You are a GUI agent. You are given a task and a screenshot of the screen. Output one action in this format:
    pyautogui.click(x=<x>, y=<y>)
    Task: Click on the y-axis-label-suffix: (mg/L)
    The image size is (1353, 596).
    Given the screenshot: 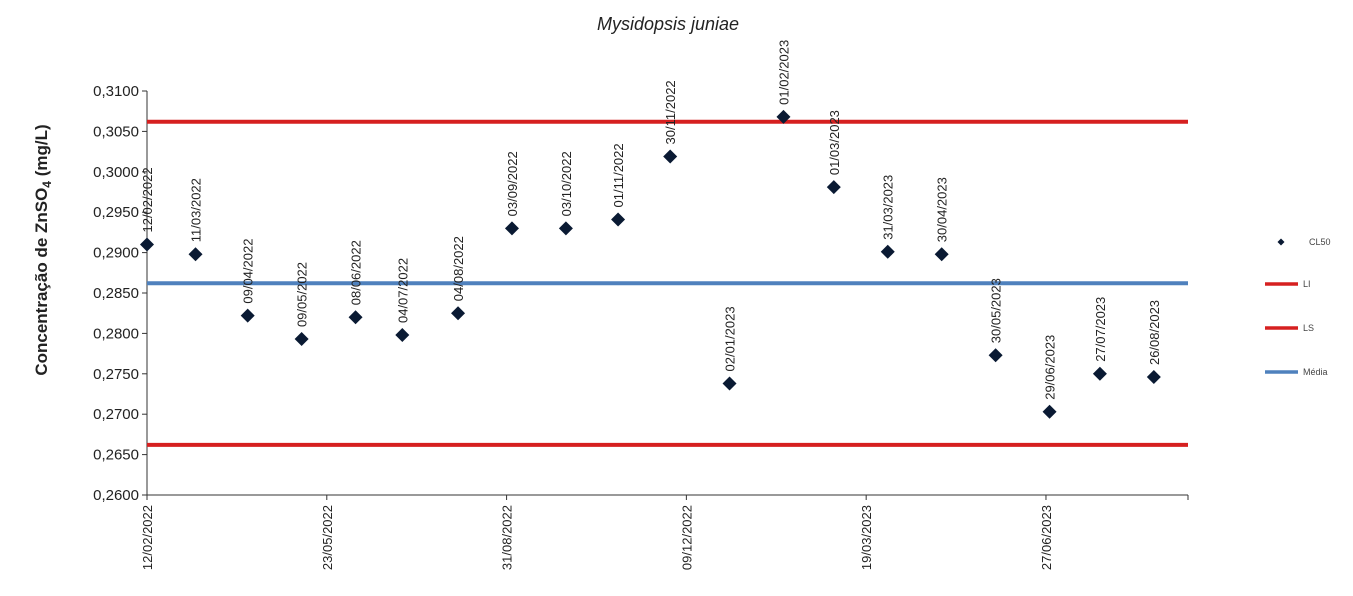 What is the action you would take?
    pyautogui.click(x=41, y=152)
    